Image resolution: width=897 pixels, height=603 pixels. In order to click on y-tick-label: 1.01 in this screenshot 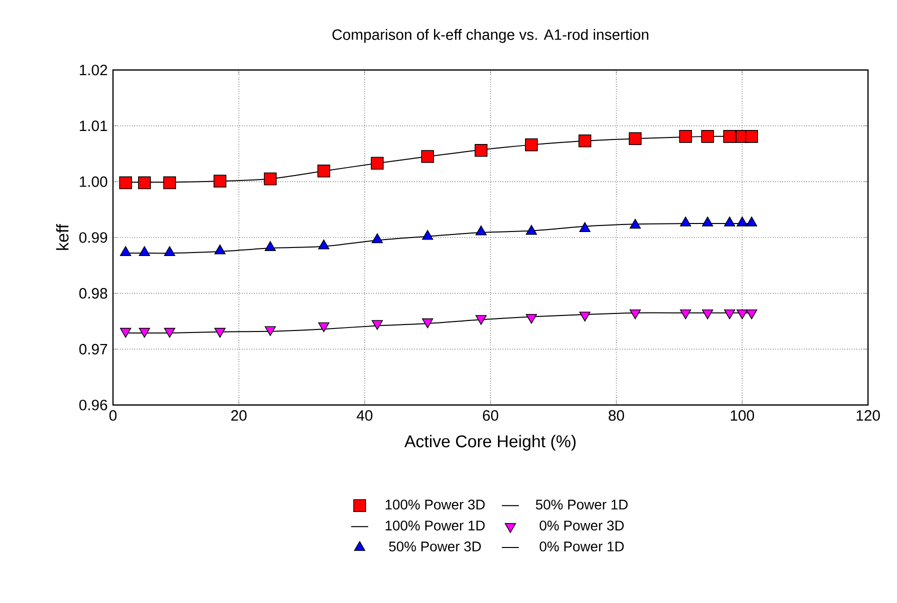, I will do `click(94, 126)`.